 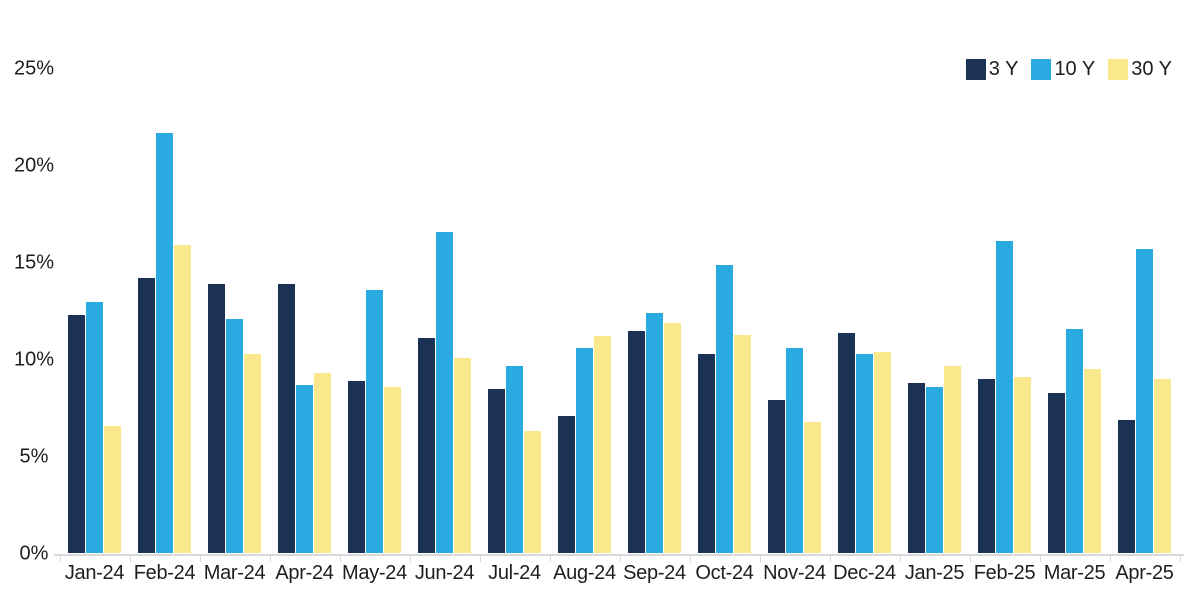 I want to click on y-axis-label: 0%, so click(x=34, y=553).